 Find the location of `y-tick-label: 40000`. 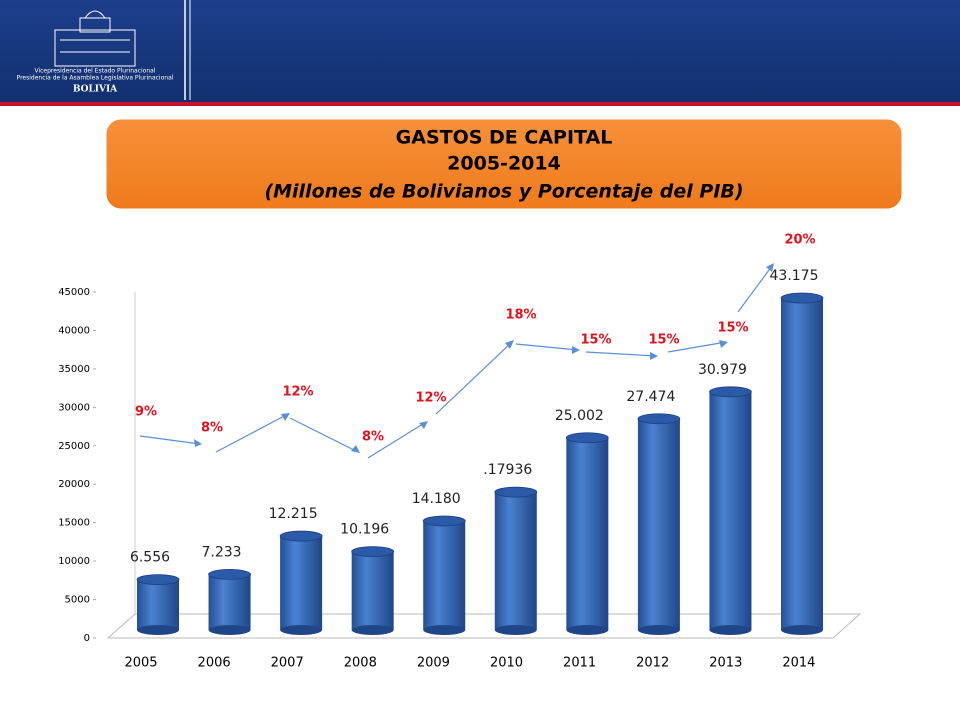

y-tick-label: 40000 is located at coordinates (74, 330).